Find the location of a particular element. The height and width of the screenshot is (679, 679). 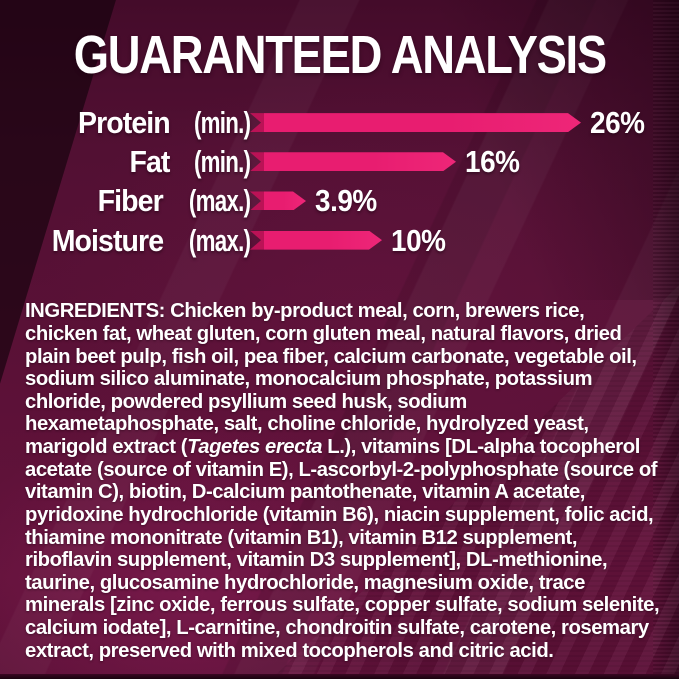

analysis-label: Moisture (max.) is located at coordinates (125, 240).